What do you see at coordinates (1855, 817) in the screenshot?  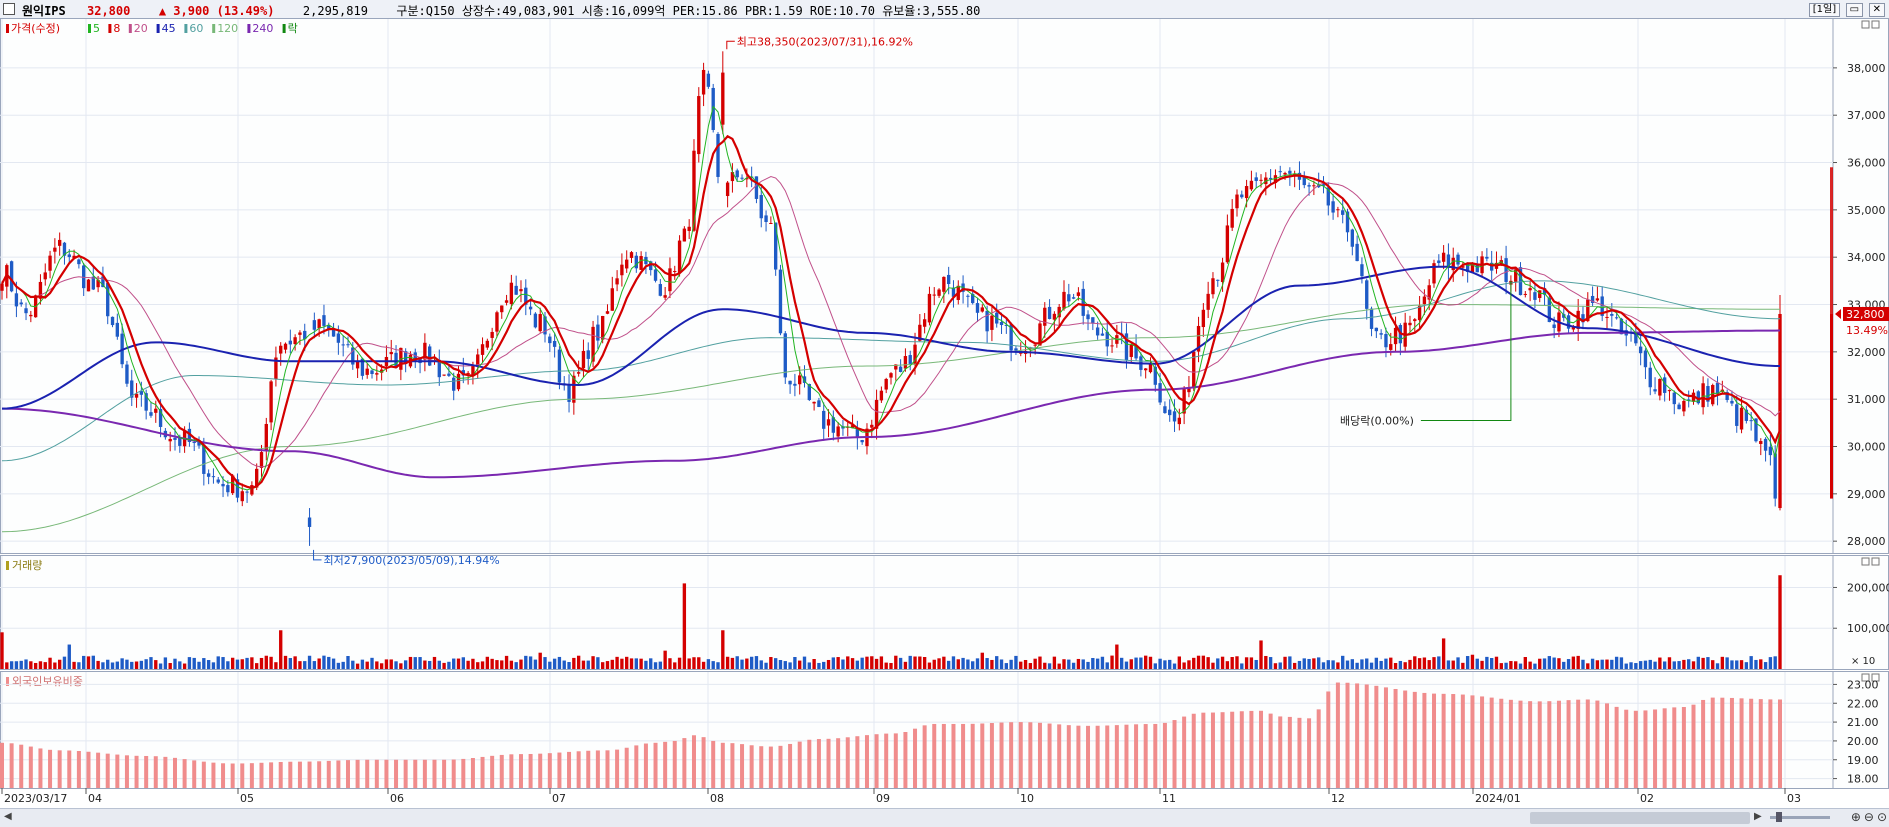 I see `zoom-in-icon: ⊕` at bounding box center [1855, 817].